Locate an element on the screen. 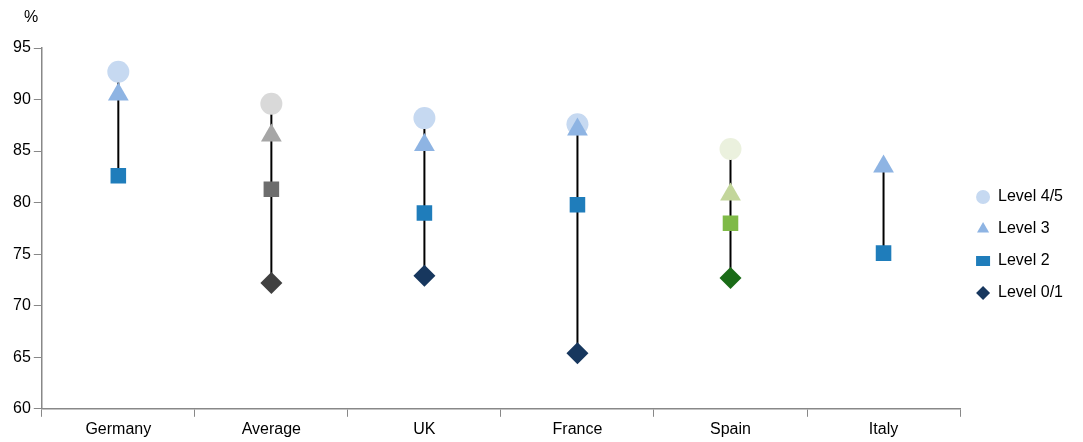 This screenshot has width=1083, height=442. x-tick-label: Average is located at coordinates (271, 428).